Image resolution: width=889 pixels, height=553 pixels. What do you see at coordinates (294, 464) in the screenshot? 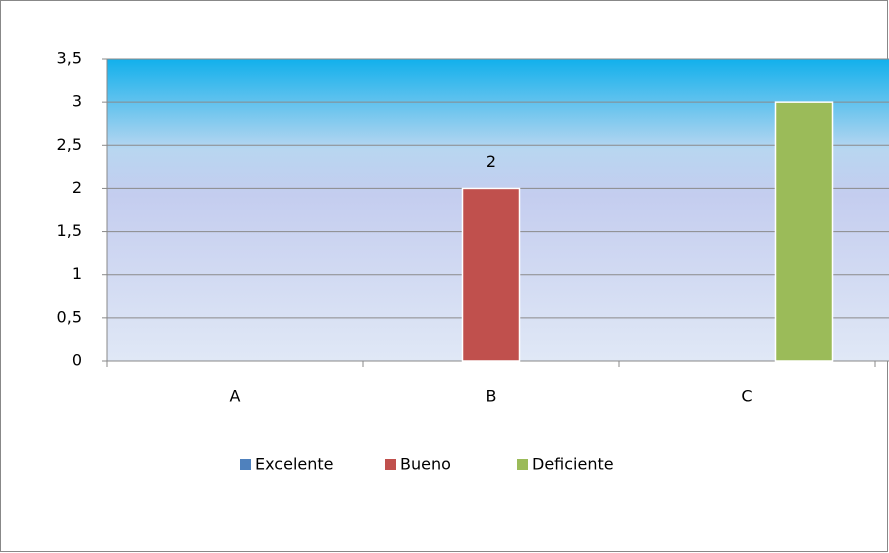
I see `legend-label: Excelente` at bounding box center [294, 464].